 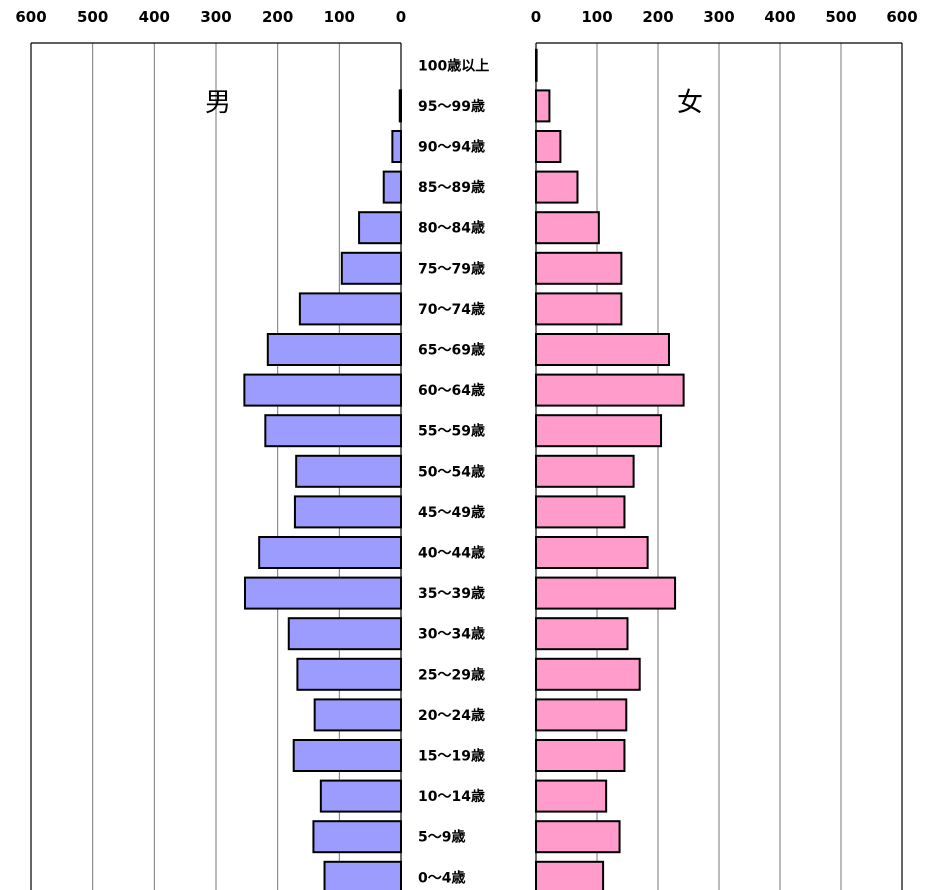 I want to click on age-group-label: 100歳以上, so click(x=453, y=65).